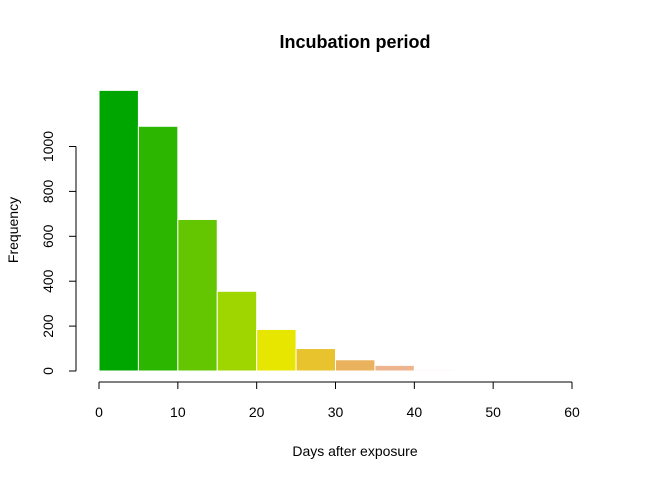 This screenshot has width=672, height=480. I want to click on y-axis-title: Frequency, so click(13, 230).